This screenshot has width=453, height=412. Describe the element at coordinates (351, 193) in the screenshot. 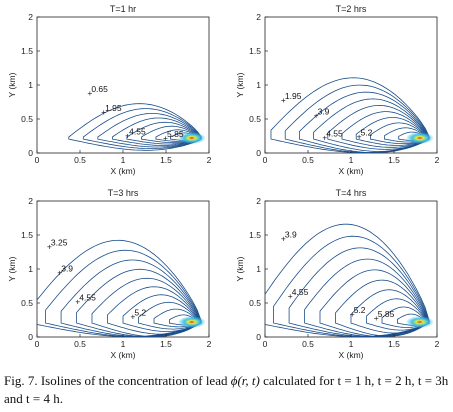

I see `panel-title: T=4 hrs` at that location.